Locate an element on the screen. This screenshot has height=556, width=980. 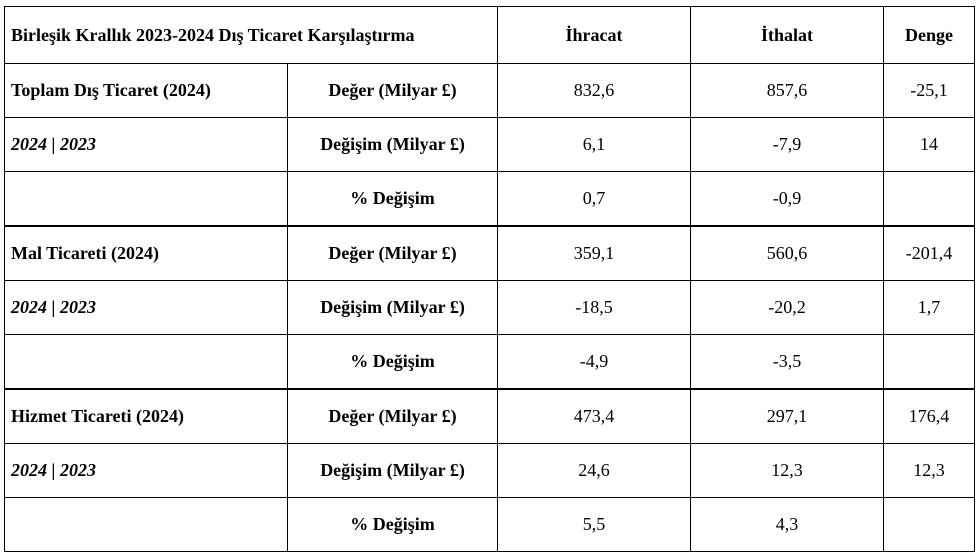
export-value: -18,5 is located at coordinates (594, 307).